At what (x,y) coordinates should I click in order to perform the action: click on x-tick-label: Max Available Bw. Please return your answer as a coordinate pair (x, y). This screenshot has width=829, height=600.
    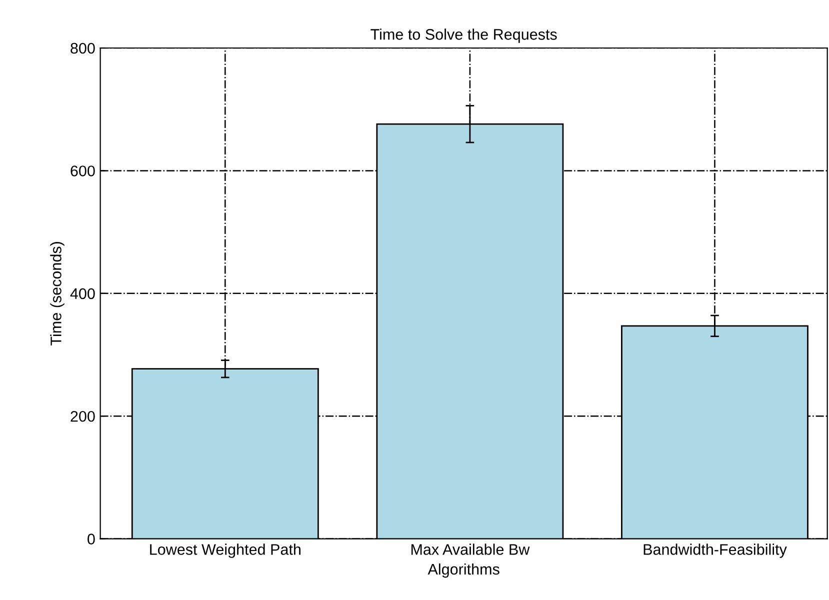
    Looking at the image, I should click on (470, 549).